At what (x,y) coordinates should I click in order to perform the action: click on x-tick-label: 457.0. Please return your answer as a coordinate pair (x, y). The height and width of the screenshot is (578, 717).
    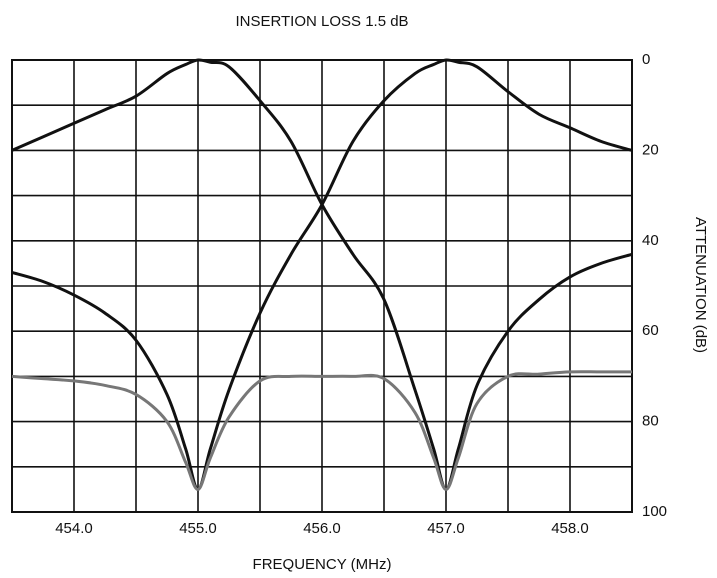
    Looking at the image, I should click on (446, 528).